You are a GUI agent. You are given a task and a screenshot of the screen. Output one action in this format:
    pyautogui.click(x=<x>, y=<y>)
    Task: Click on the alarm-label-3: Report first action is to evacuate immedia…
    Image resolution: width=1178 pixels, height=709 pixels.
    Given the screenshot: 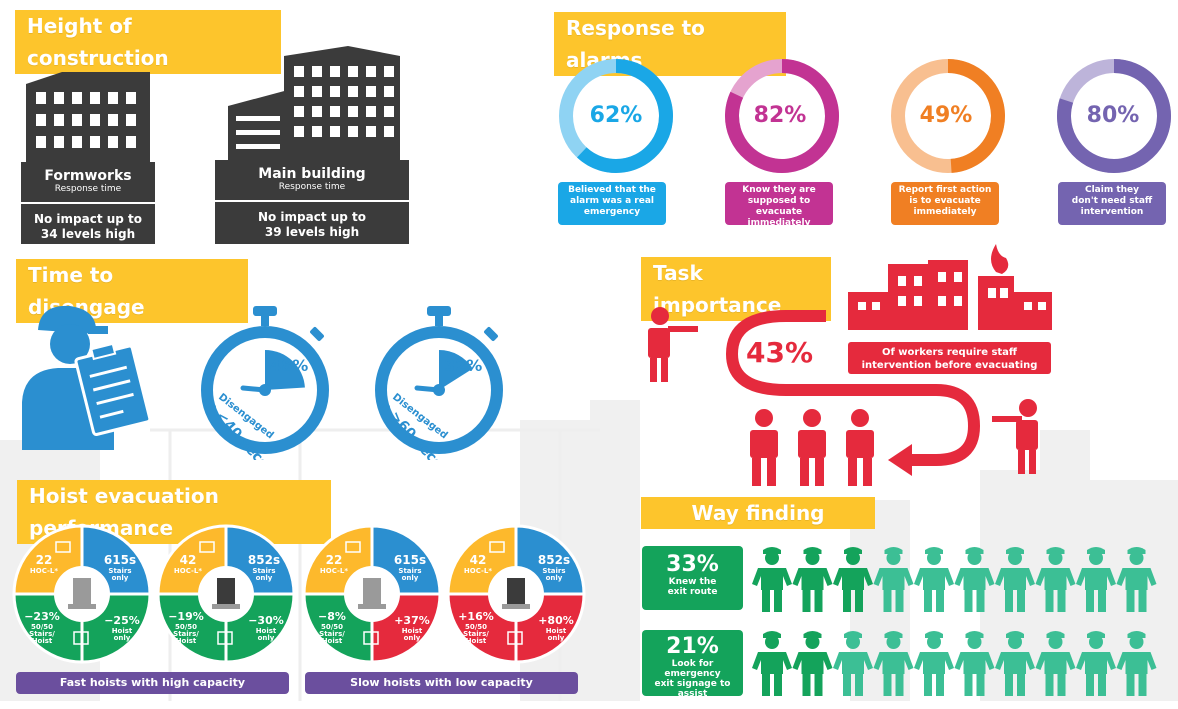 What is the action you would take?
    pyautogui.click(x=945, y=203)
    